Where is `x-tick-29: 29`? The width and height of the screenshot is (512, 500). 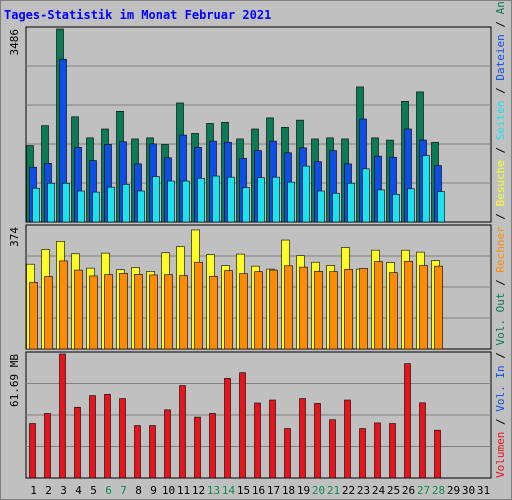
x-tick-29: 29 is located at coordinates (453, 490).